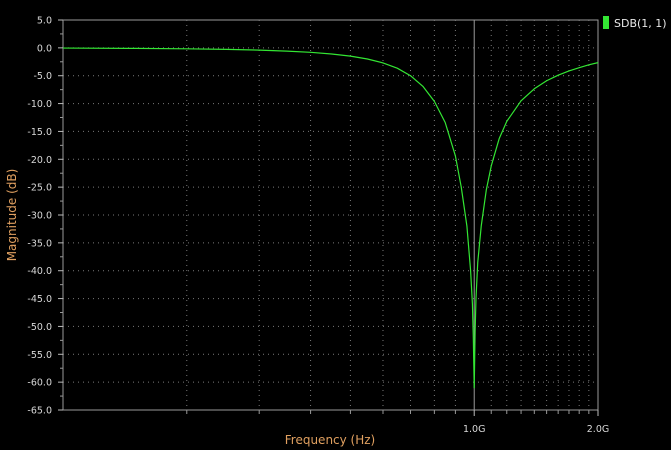  I want to click on x-tick-label: 2.0G, so click(598, 429).